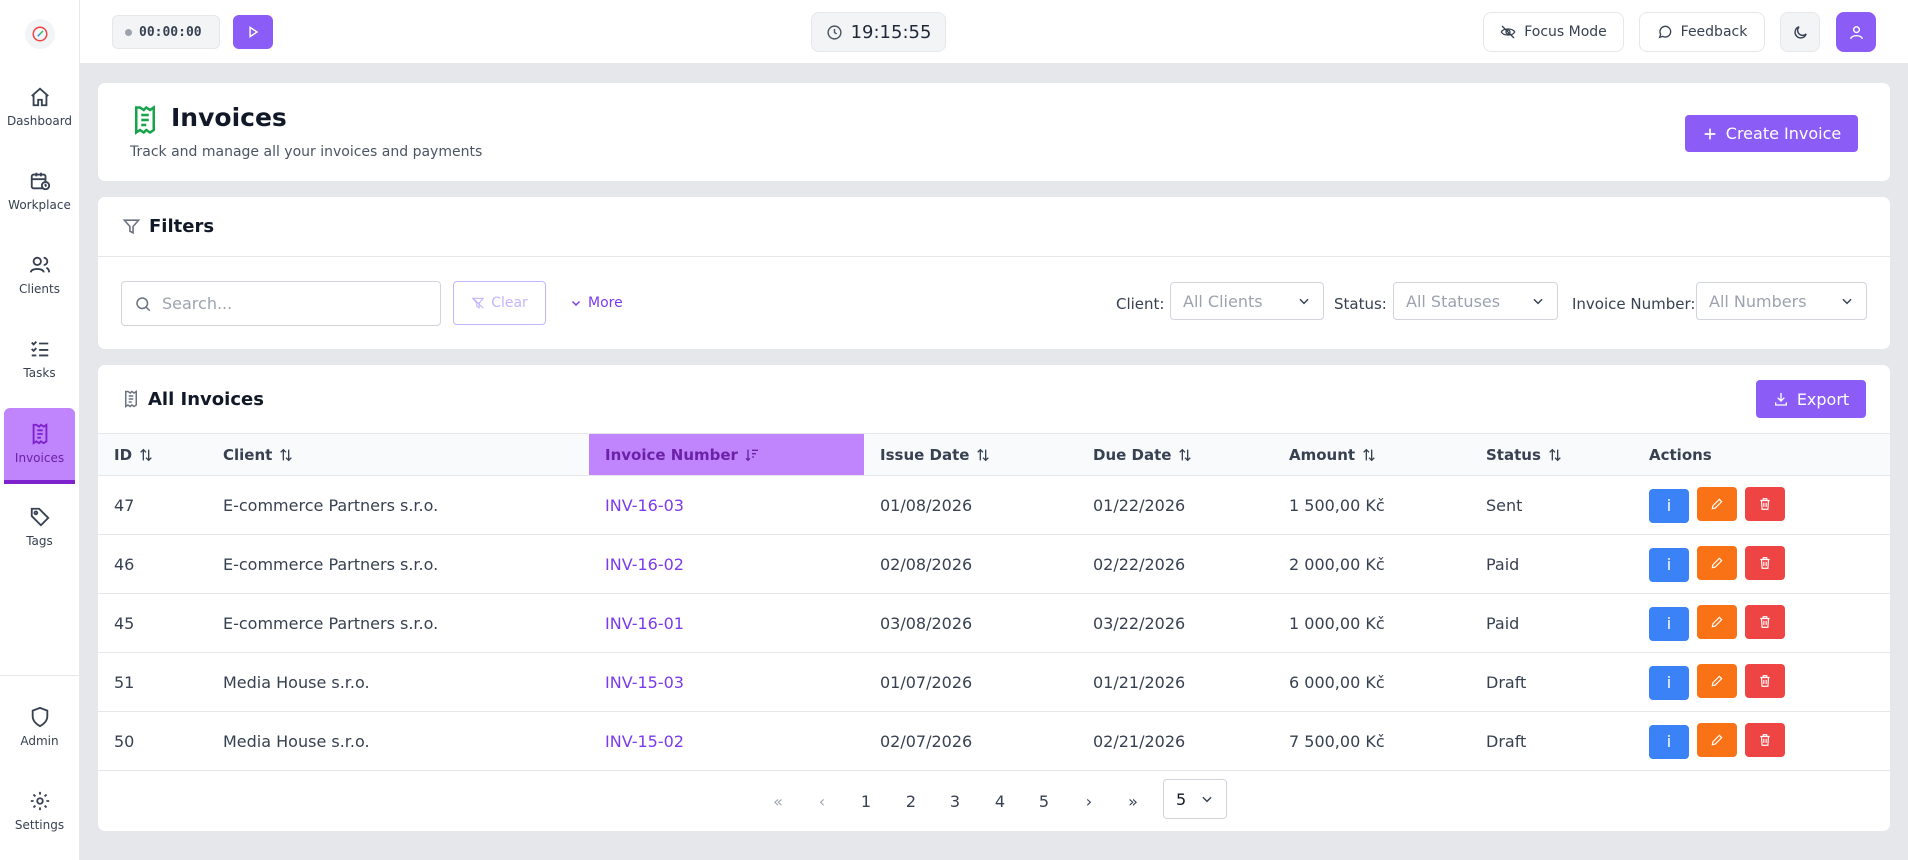 The image size is (1908, 860). I want to click on page-button-3: 3, so click(955, 801).